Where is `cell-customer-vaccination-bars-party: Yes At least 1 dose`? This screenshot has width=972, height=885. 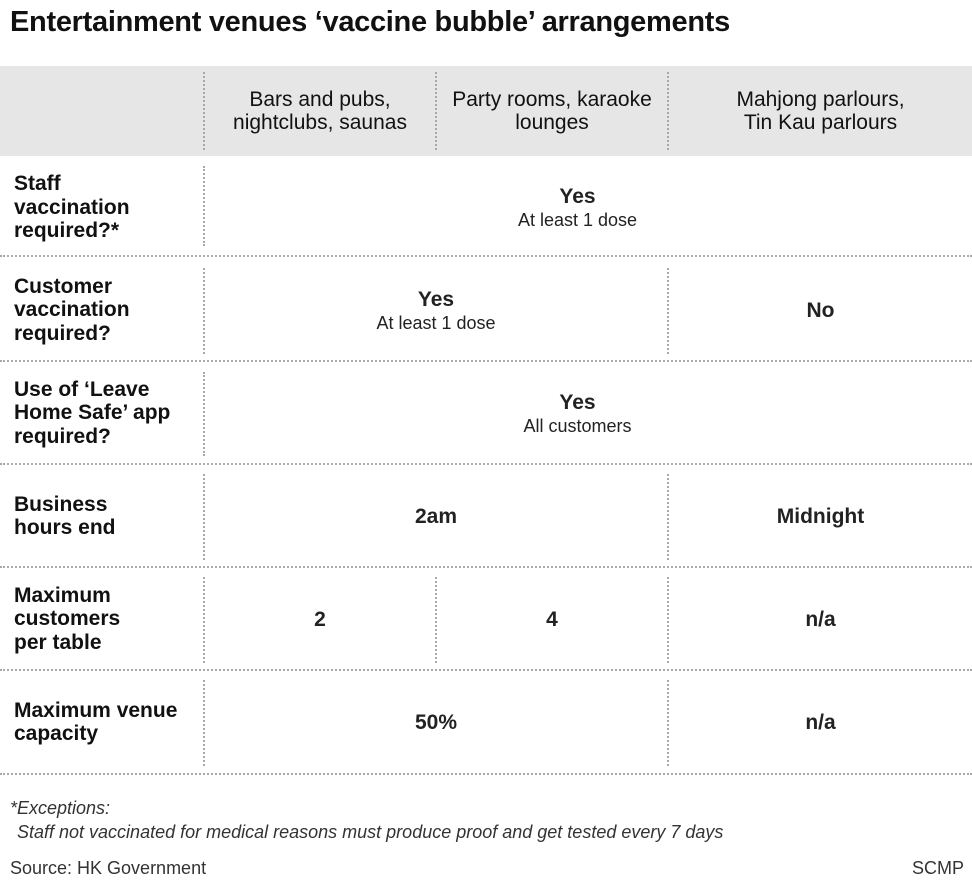
cell-customer-vaccination-bars-party: Yes At least 1 dose is located at coordinates (436, 310).